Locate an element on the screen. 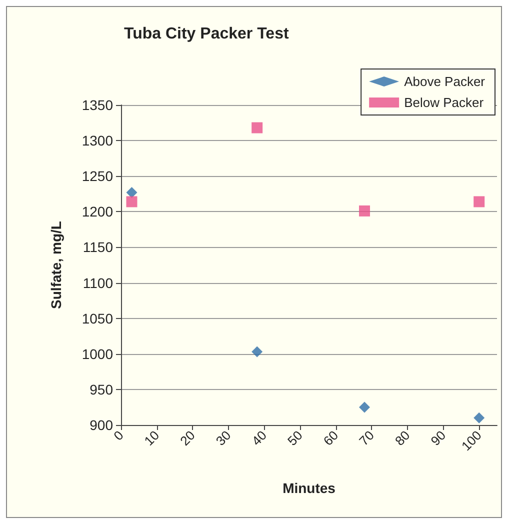 This screenshot has height=525, width=508. y-tick-label: 1350 is located at coordinates (98, 105).